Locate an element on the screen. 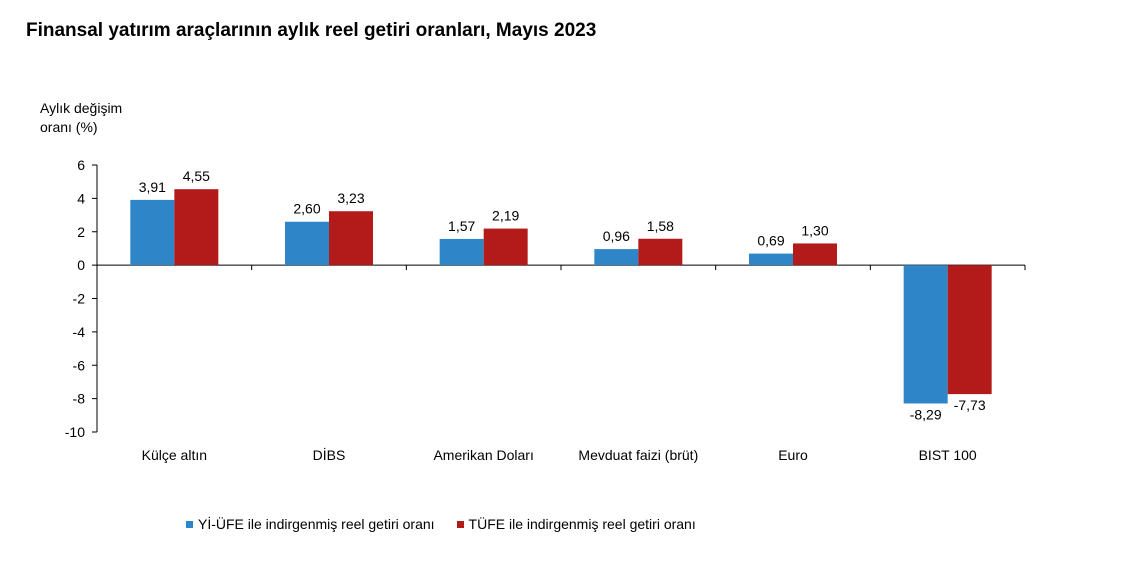 The height and width of the screenshot is (570, 1140). y-tick-label: -4 is located at coordinates (79, 332).